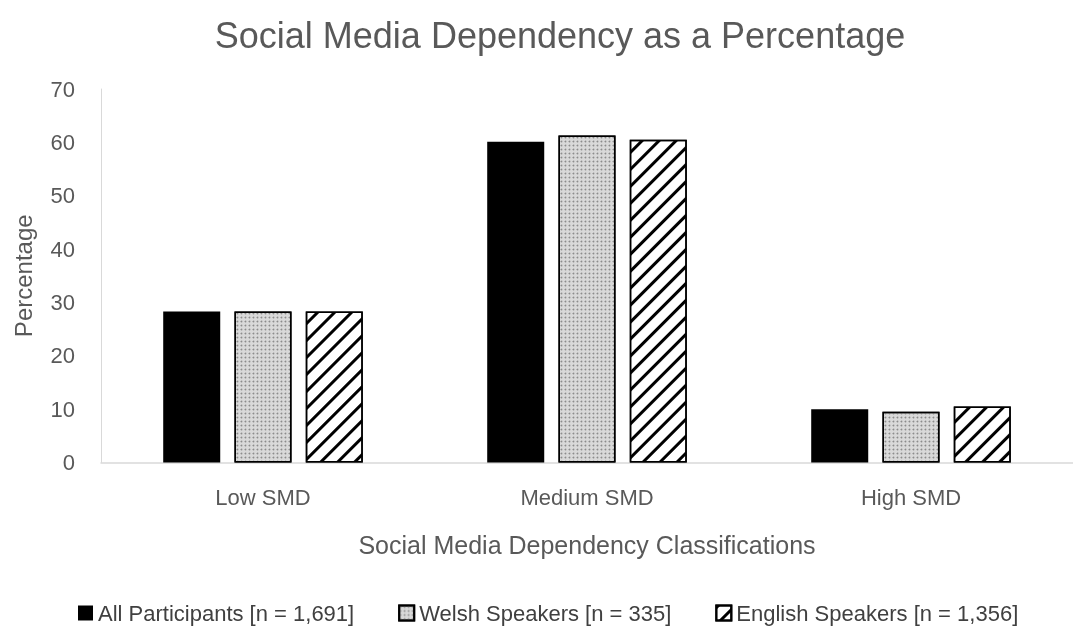  Describe the element at coordinates (23, 276) in the screenshot. I see `y-axis-title: Percentage` at that location.